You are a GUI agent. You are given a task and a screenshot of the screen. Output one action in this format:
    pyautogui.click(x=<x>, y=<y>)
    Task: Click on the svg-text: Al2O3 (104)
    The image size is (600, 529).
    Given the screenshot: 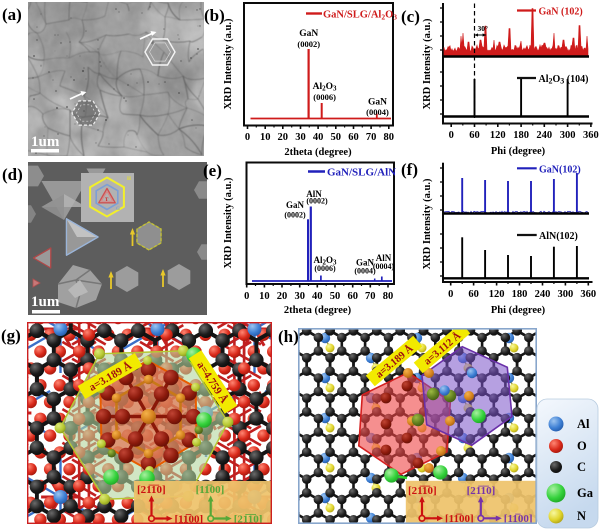 What is the action you would take?
    pyautogui.click(x=564, y=80)
    